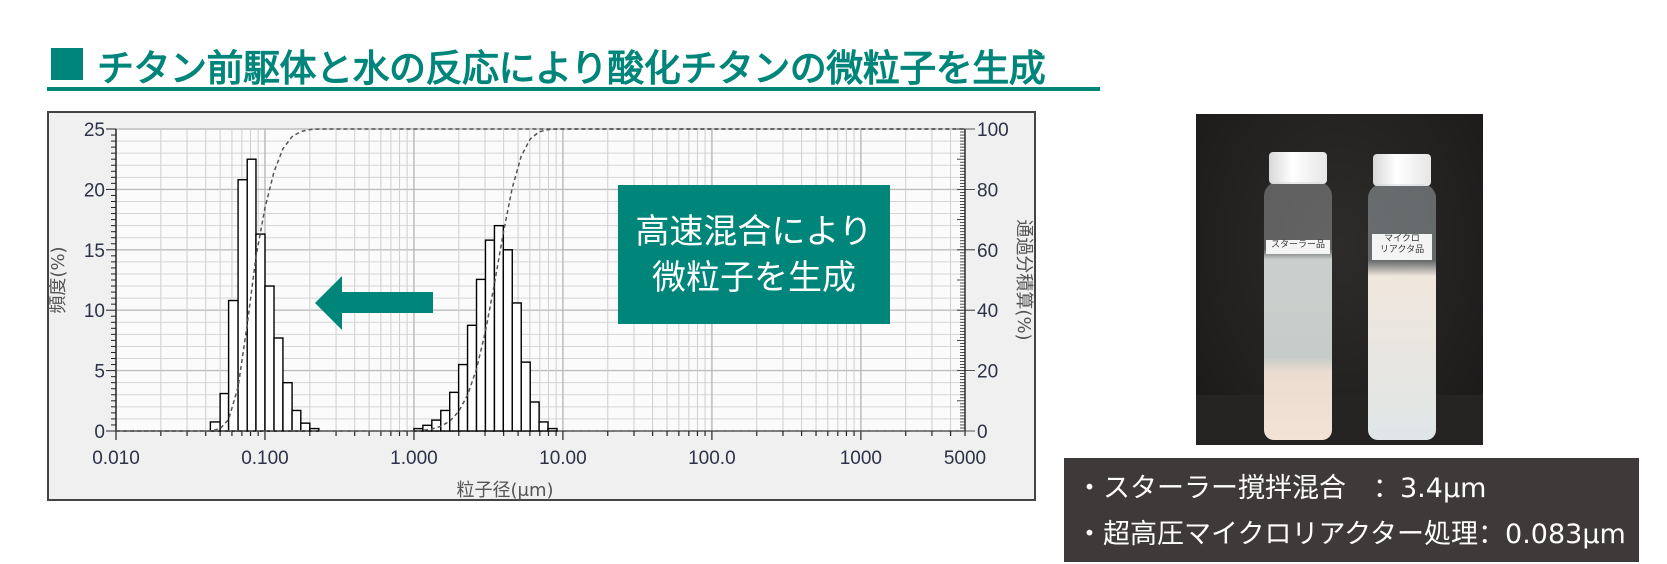 This screenshot has height=564, width=1667. I want to click on bottle-left, so click(1298, 311).